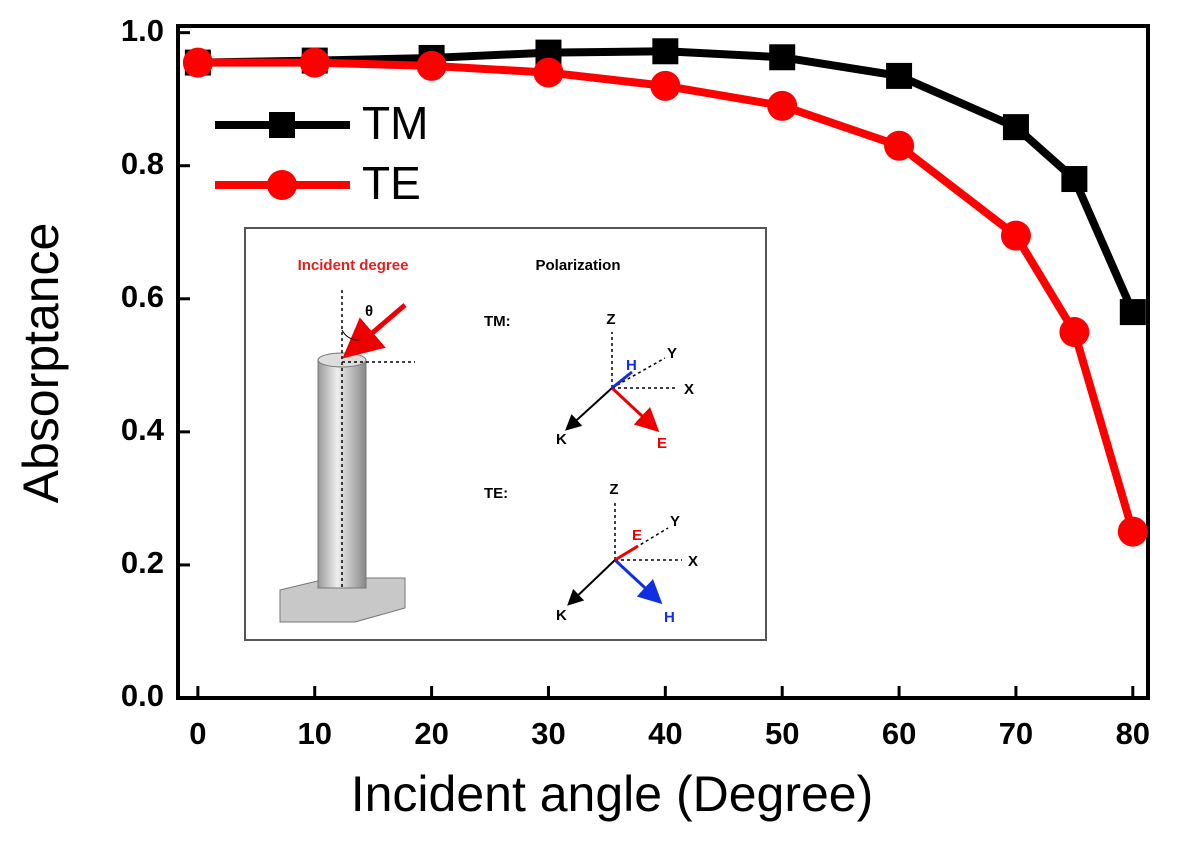 Image resolution: width=1200 pixels, height=849 pixels. Describe the element at coordinates (431, 733) in the screenshot. I see `x-tick-label: 20` at that location.